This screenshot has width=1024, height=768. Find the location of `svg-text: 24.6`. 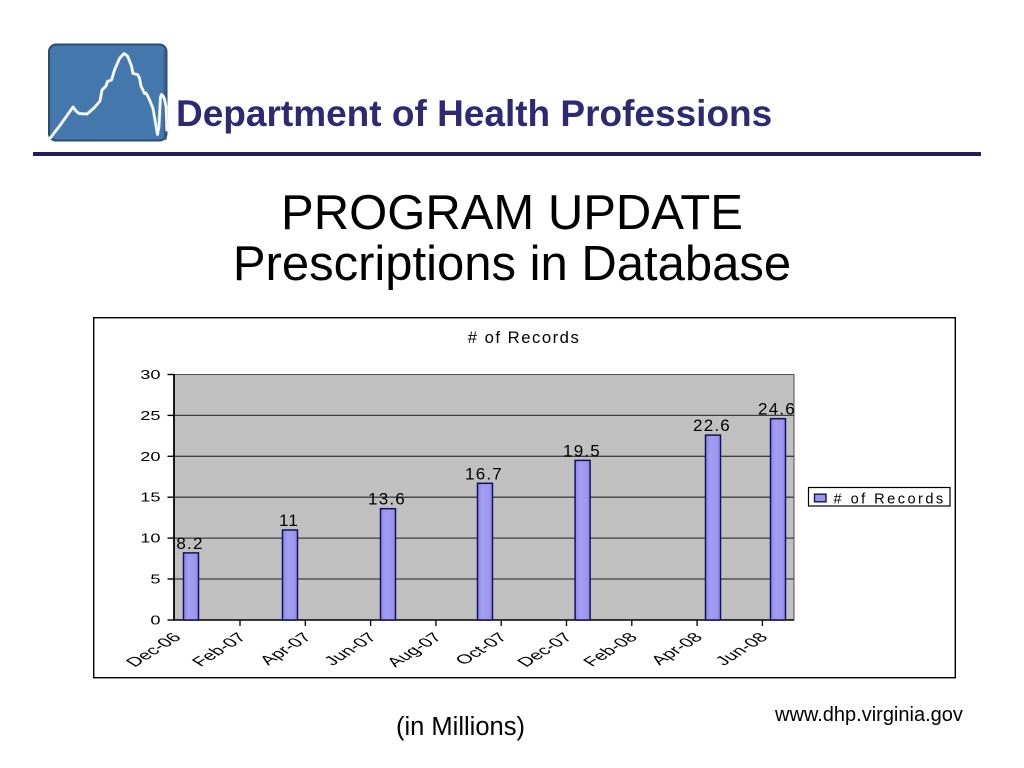

svg-text: 24.6 is located at coordinates (777, 409).